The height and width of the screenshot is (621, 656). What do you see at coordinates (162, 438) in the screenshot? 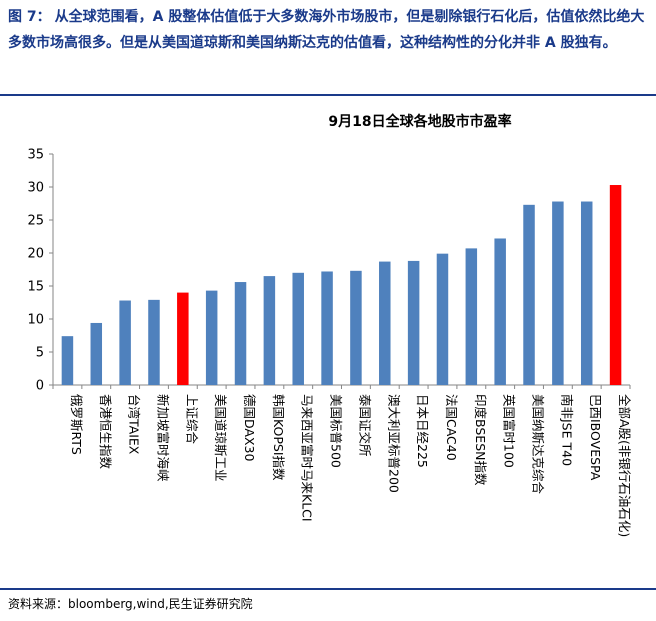
I see `x-category-label: 新加坡富时海峡` at bounding box center [162, 438].